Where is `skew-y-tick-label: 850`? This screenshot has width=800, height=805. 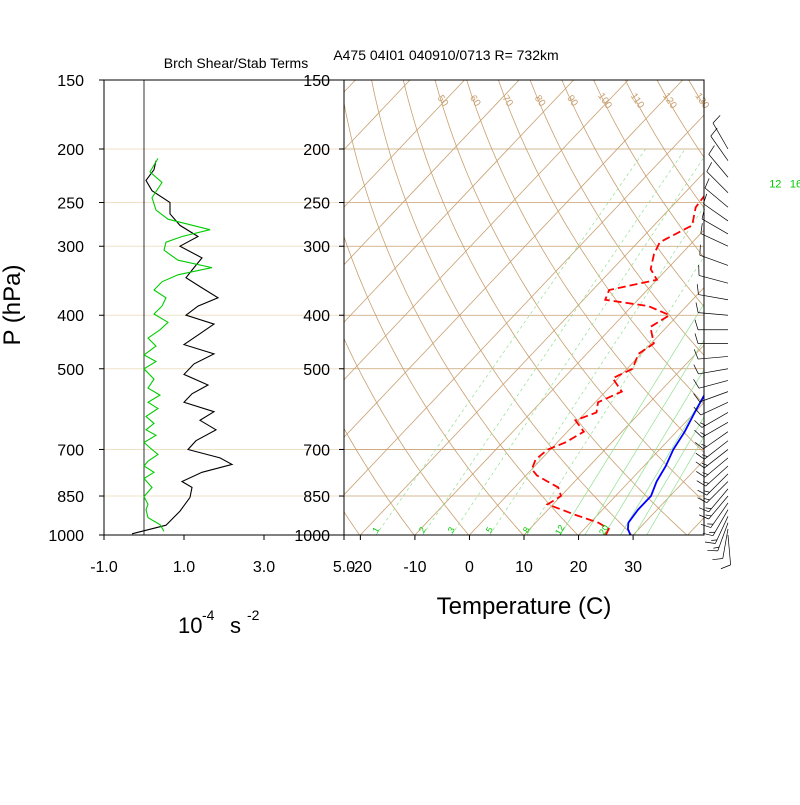 skew-y-tick-label: 850 is located at coordinates (316, 497).